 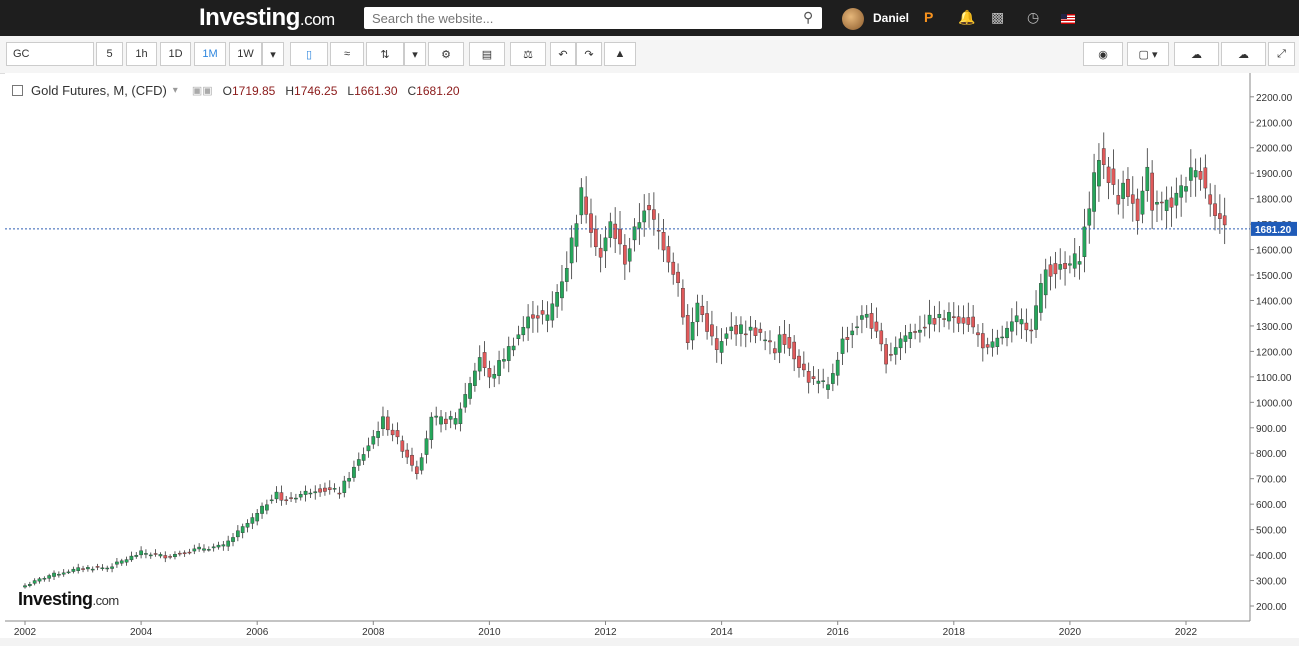 What do you see at coordinates (1196, 54) in the screenshot?
I see `cloud-download-icon: ☁` at bounding box center [1196, 54].